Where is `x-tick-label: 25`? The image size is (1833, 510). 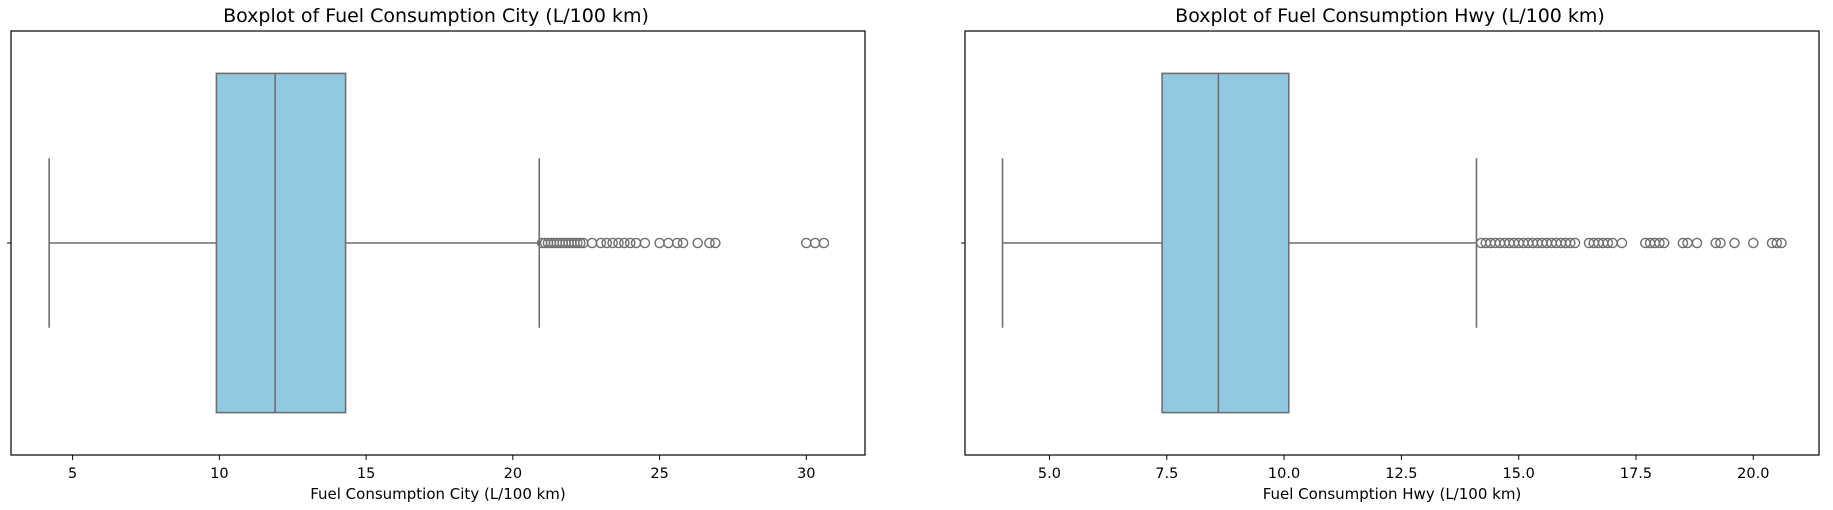
x-tick-label: 25 is located at coordinates (659, 474).